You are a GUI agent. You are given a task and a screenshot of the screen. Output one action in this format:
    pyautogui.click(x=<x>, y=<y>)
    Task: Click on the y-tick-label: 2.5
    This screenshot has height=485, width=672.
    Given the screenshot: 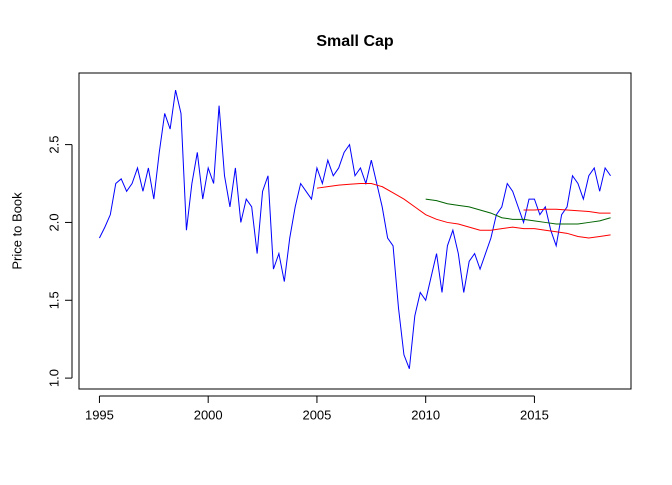 What is the action you would take?
    pyautogui.click(x=53, y=145)
    